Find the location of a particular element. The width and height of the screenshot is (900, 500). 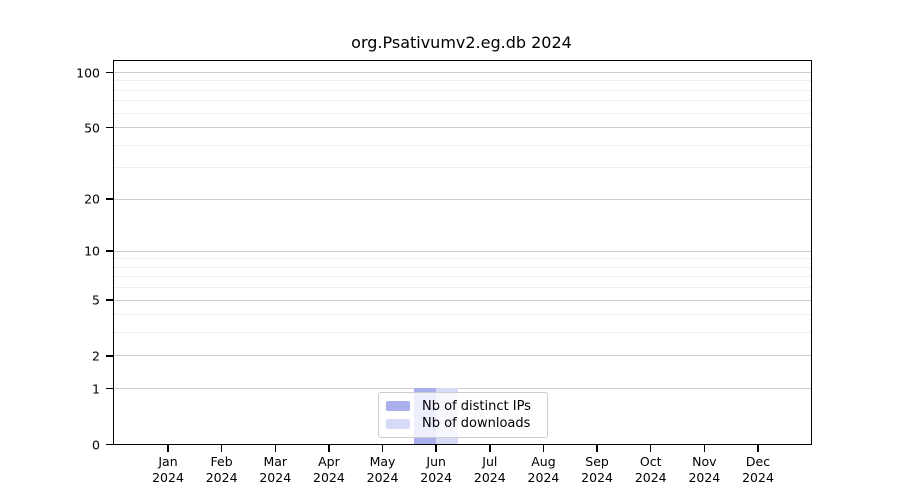

x-tick-label: Sep 2024 is located at coordinates (597, 469).